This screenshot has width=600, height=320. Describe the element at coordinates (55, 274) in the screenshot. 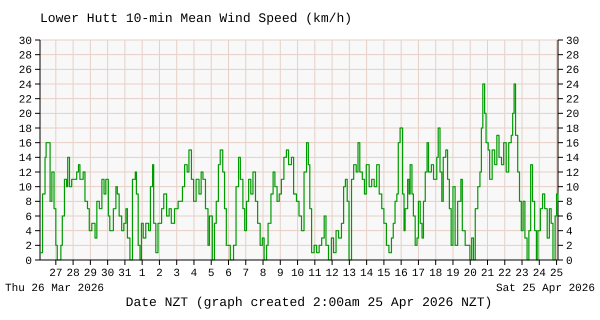

I see `x-tick-label: 27` at that location.